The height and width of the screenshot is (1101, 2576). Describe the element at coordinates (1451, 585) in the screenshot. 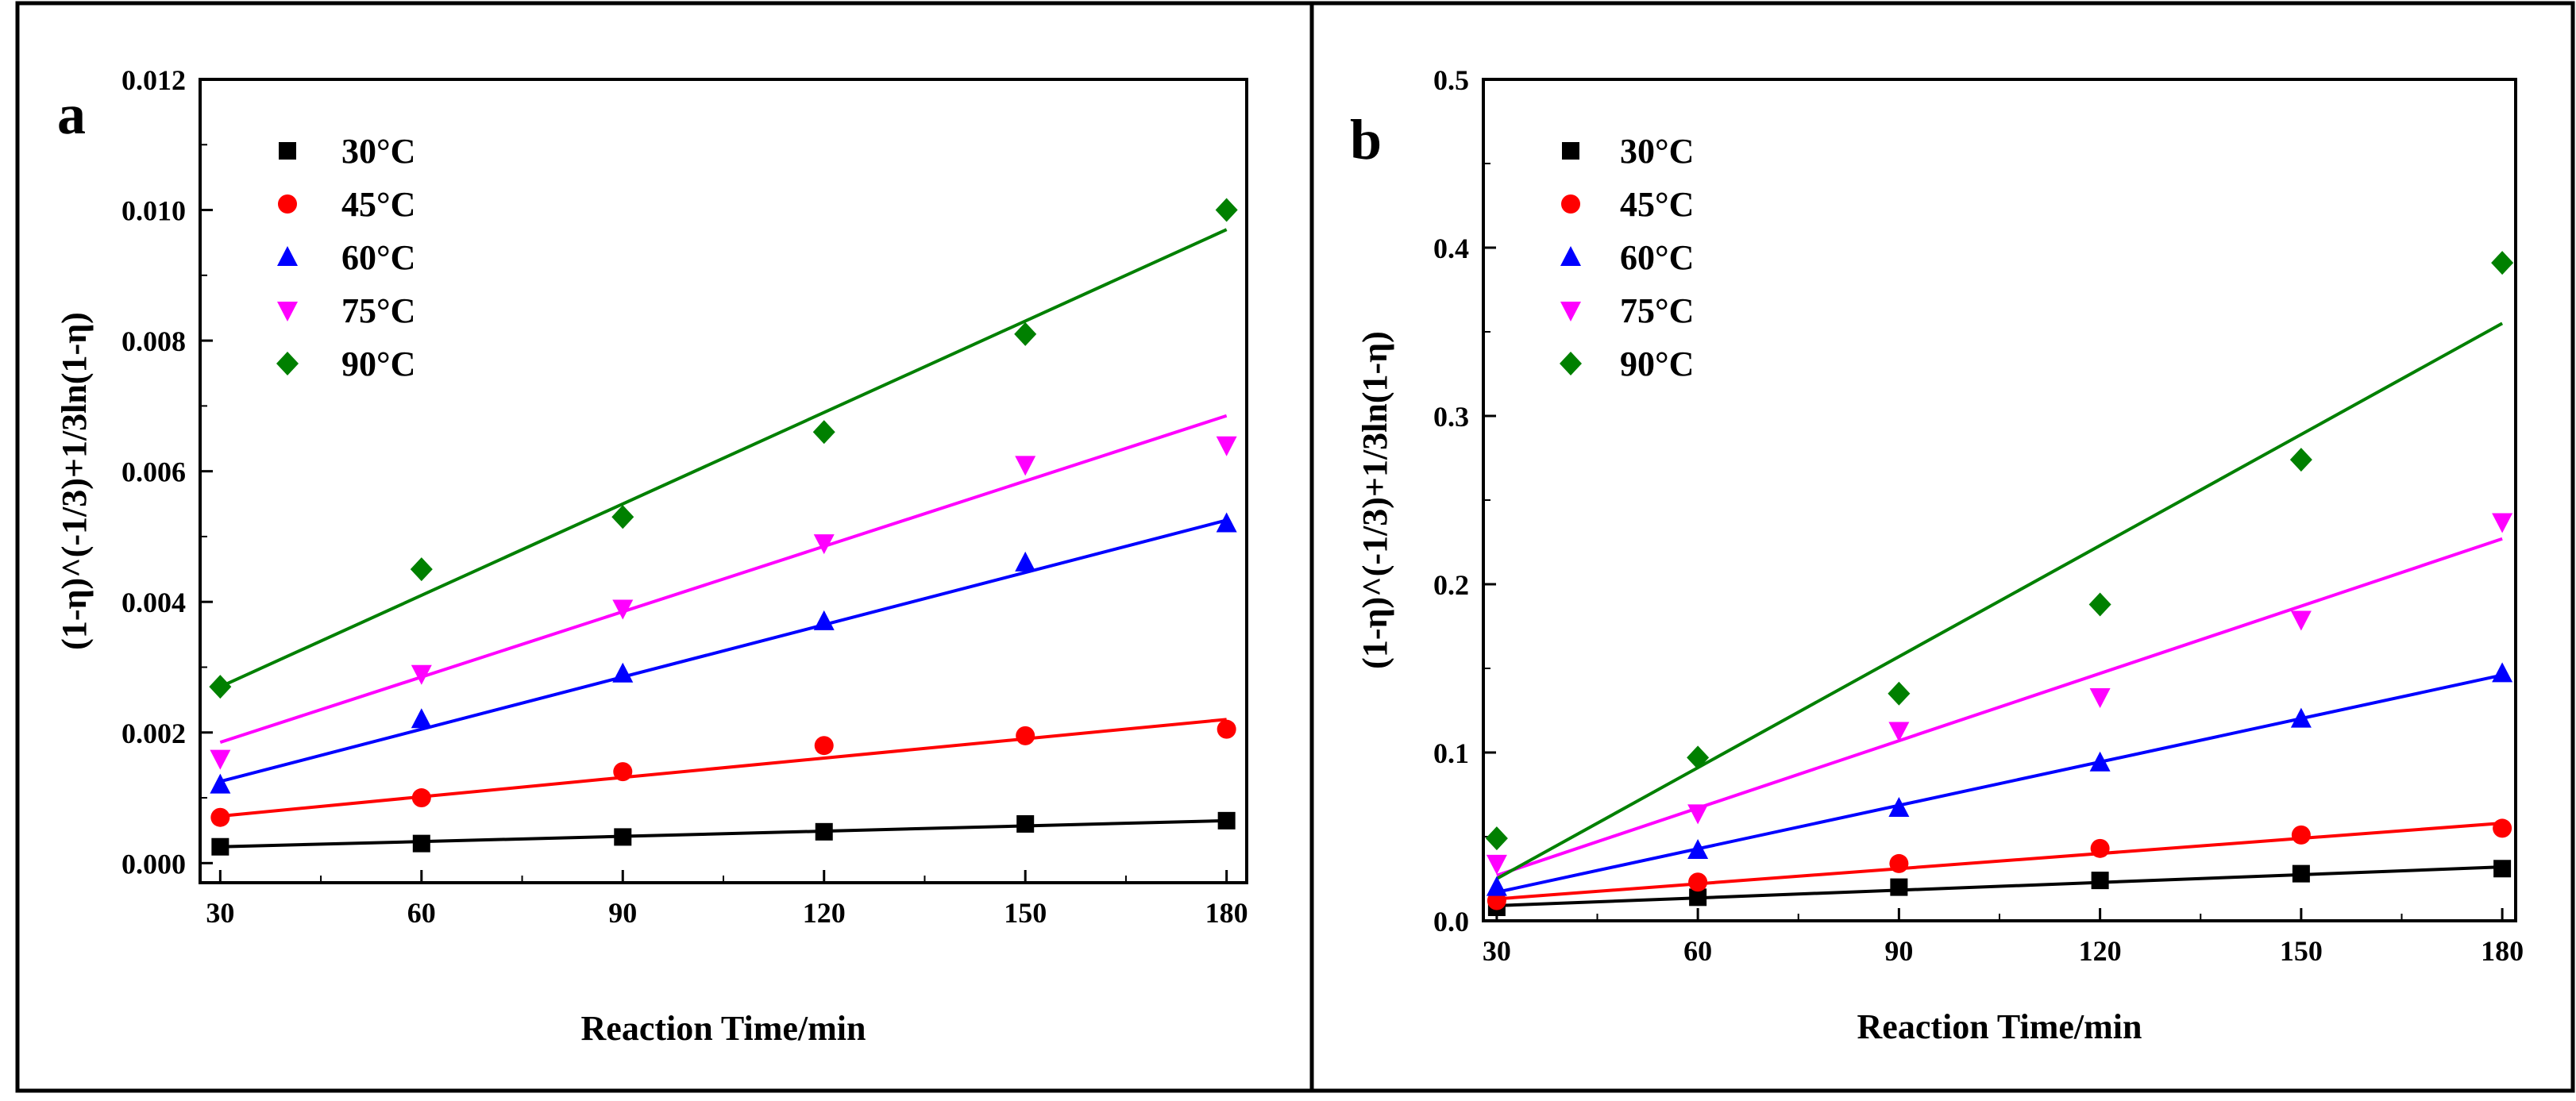

I see `y-tick-label: 0.2` at that location.